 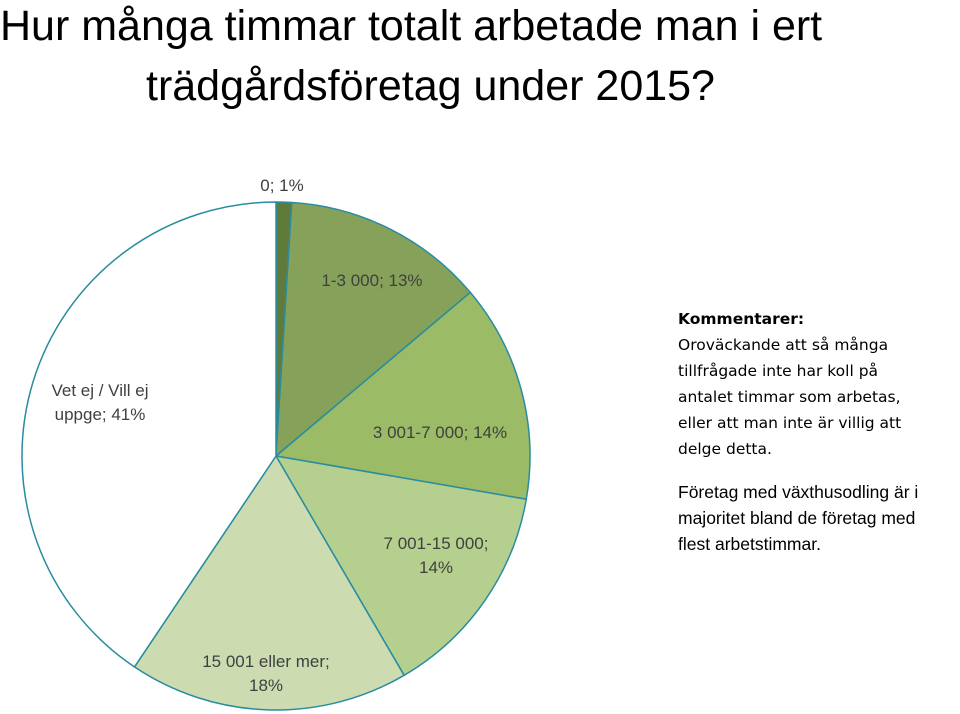 I want to click on chart-title-line-2: trädgårdsföretag under 2015?, so click(x=430, y=86).